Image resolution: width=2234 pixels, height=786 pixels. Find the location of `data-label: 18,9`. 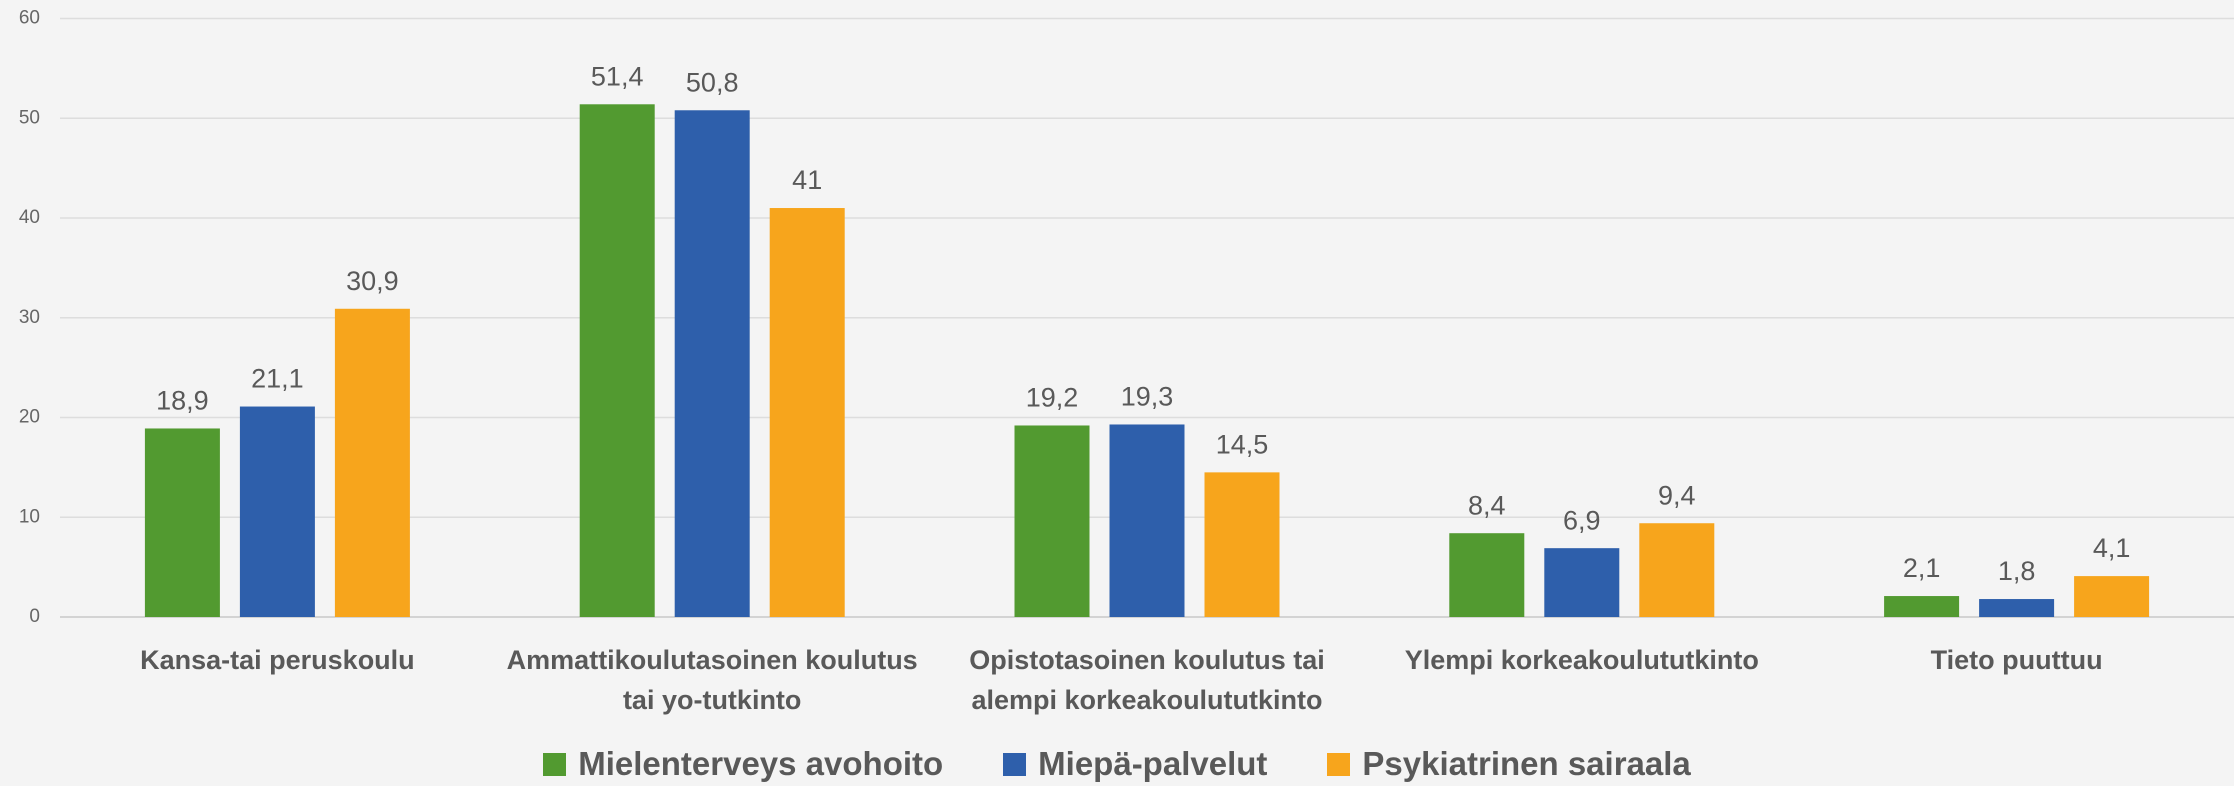

data-label: 18,9 is located at coordinates (182, 401).